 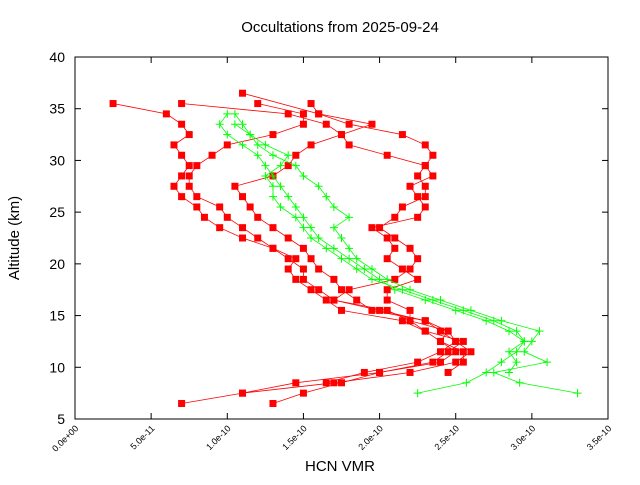 I want to click on x-axis-label: HCN VMR, so click(x=340, y=466).